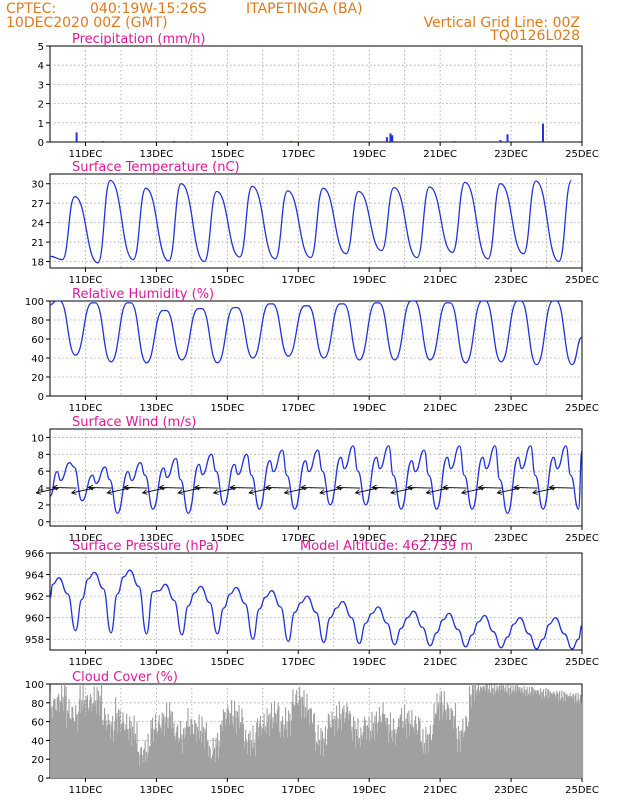  Describe the element at coordinates (37, 723) in the screenshot. I see `cloud-cover-ytick-label: 60` at that location.